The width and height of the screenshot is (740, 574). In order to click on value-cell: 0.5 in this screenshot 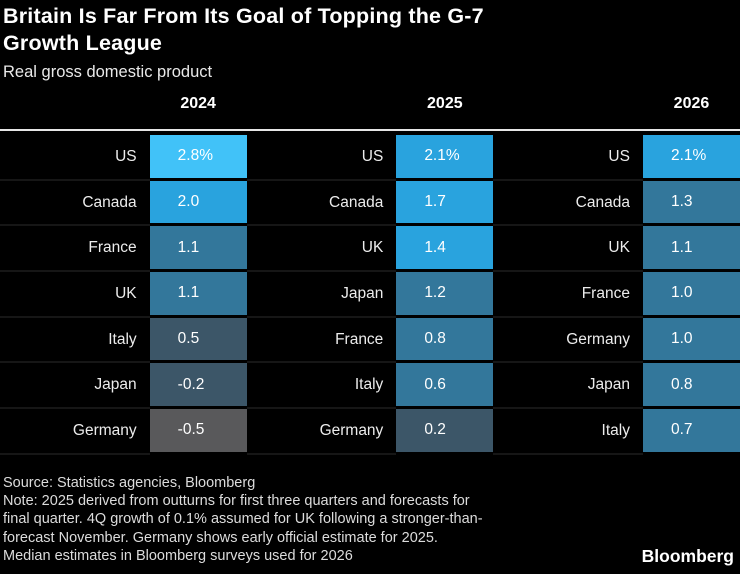, I will do `click(198, 339)`.